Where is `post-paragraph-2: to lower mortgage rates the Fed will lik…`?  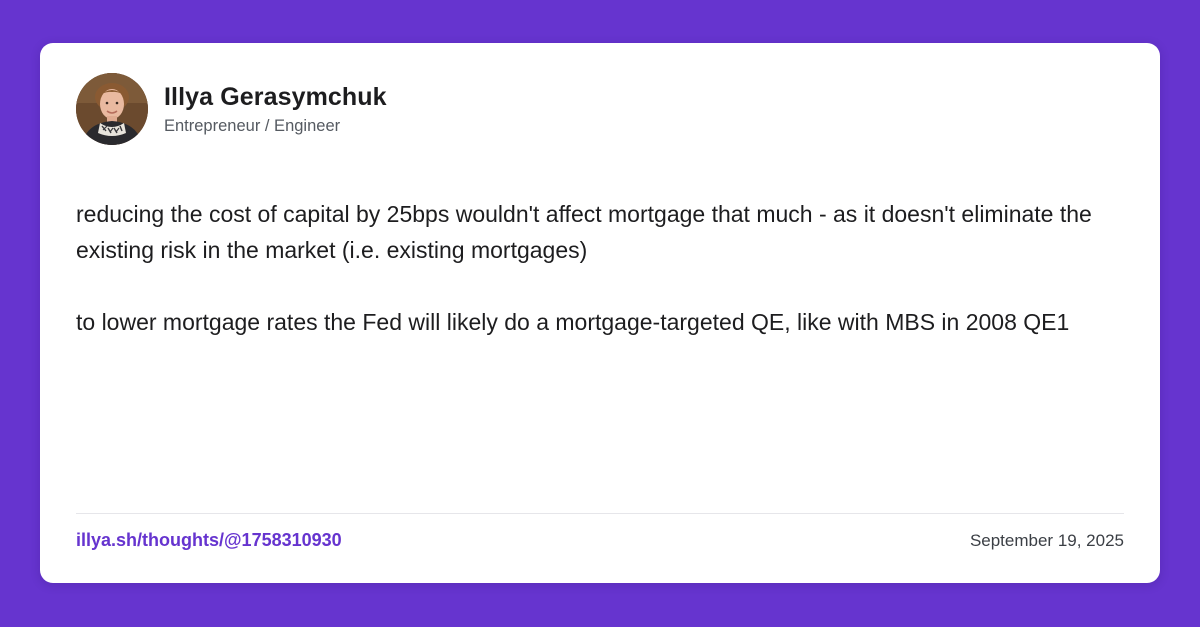
post-paragraph-2: to lower mortgage rates the Fed will lik… is located at coordinates (573, 322).